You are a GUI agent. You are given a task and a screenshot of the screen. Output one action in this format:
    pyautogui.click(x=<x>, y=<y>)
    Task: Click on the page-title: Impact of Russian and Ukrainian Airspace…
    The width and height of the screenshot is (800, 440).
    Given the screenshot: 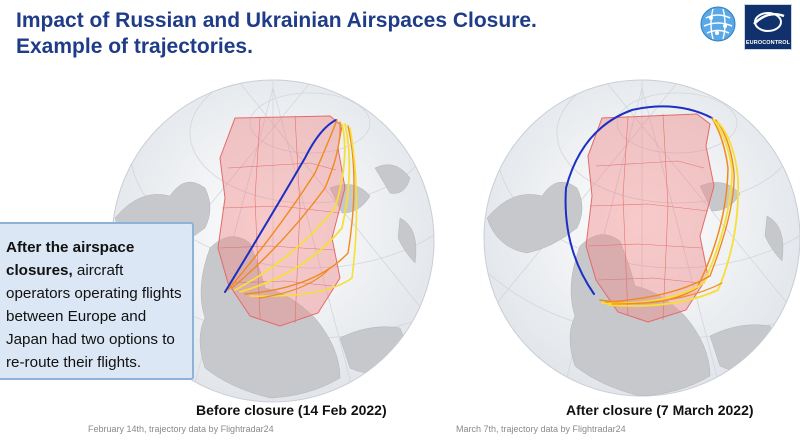 What is the action you would take?
    pyautogui.click(x=276, y=34)
    